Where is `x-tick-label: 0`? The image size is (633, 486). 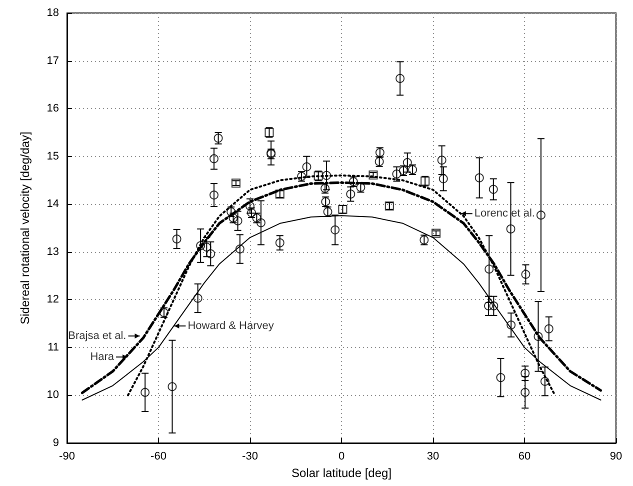 x-tick-label: 0 is located at coordinates (341, 456).